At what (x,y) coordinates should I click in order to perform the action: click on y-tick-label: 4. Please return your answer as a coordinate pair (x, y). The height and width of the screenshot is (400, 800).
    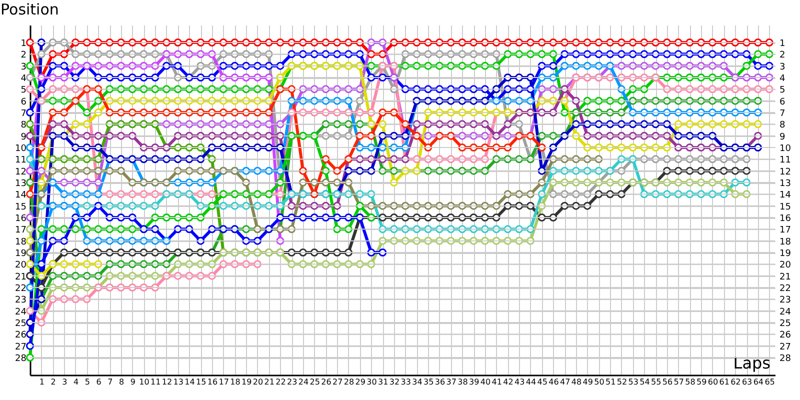
    Looking at the image, I should click on (23, 79).